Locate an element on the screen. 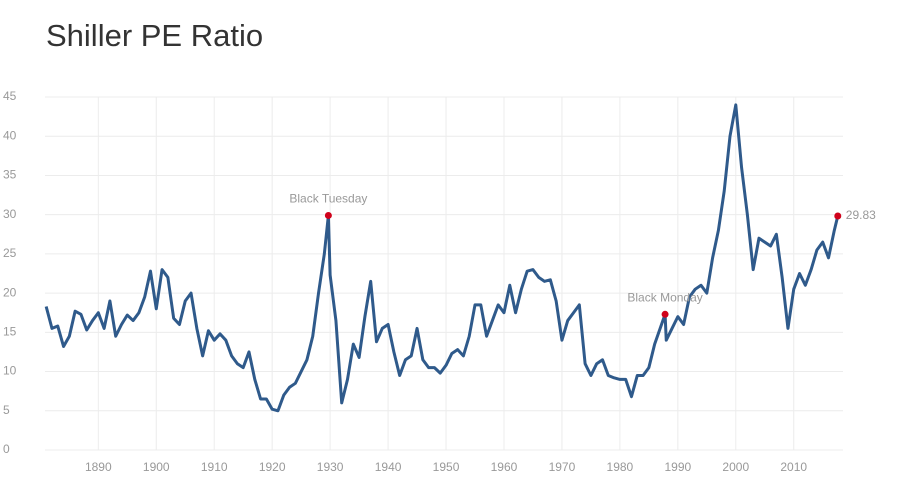 The width and height of the screenshot is (900, 491). x-tick-label: 1930 is located at coordinates (330, 467).